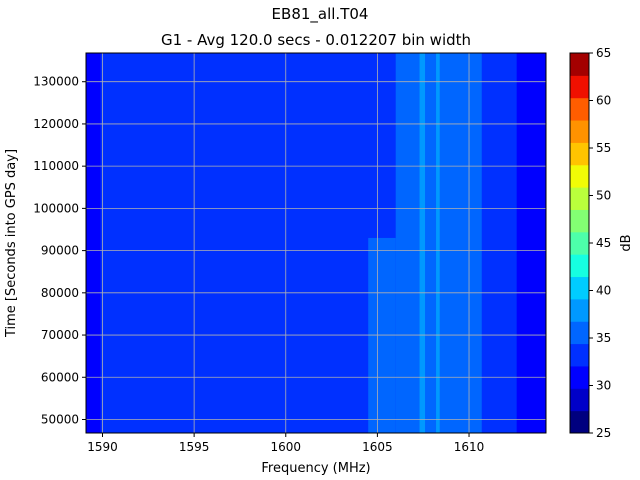  I want to click on y-axis-label: Time [Seconds into GPS day], so click(11, 243).